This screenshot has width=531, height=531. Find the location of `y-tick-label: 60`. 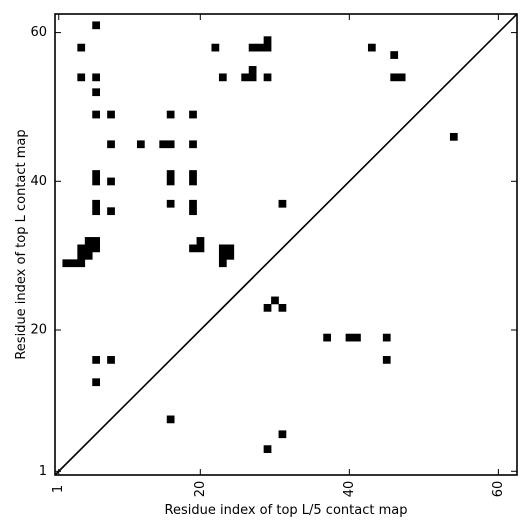

y-tick-label: 60 is located at coordinates (38, 32).